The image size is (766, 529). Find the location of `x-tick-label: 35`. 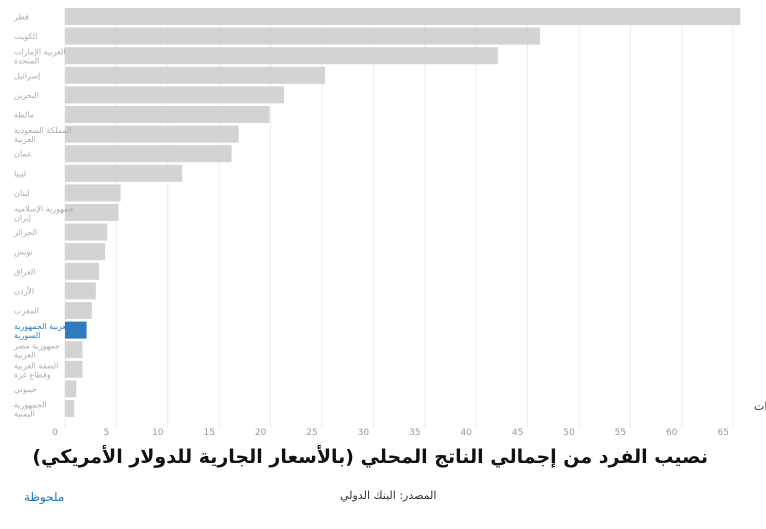

x-tick-label: 35 is located at coordinates (414, 433).